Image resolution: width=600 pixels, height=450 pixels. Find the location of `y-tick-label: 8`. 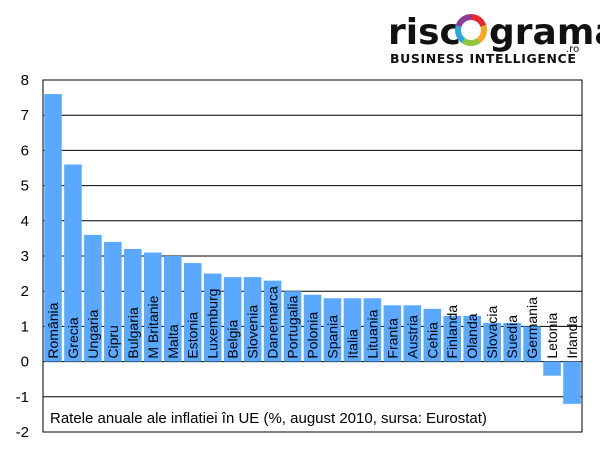

y-tick-label: 8 is located at coordinates (25, 80).